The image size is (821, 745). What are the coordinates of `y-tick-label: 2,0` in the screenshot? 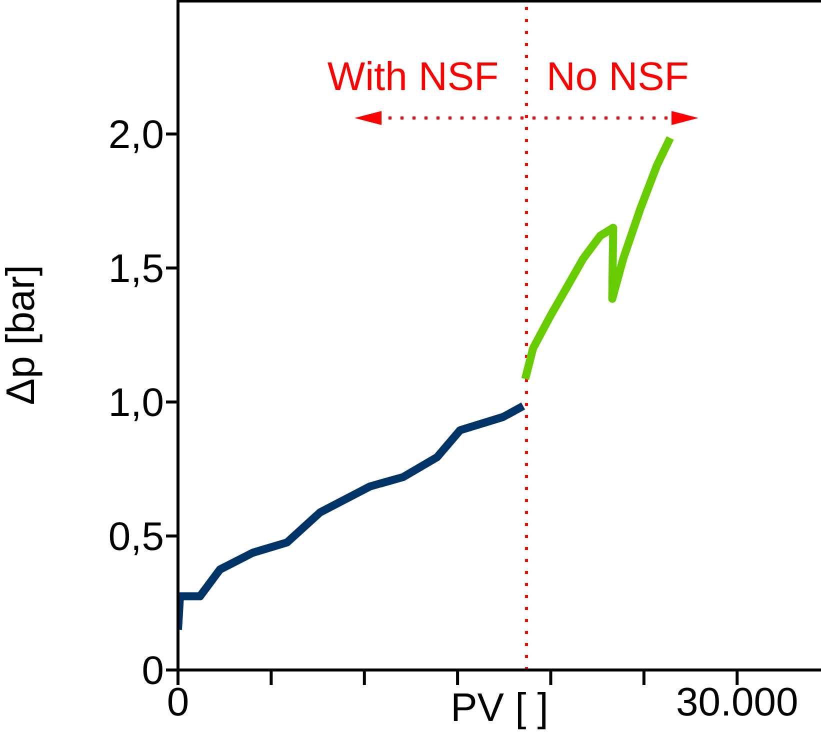 It's located at (136, 135).